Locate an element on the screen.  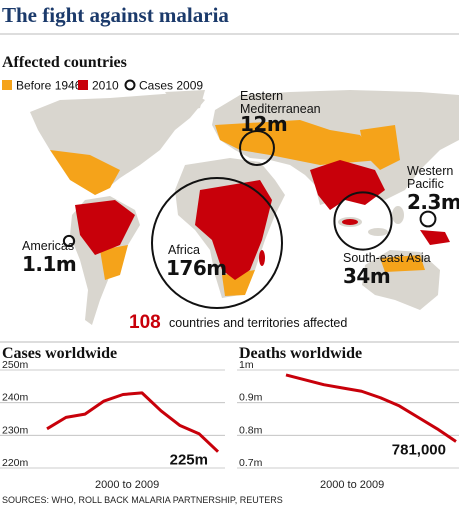
region-value: 176m is located at coordinates (196, 268).